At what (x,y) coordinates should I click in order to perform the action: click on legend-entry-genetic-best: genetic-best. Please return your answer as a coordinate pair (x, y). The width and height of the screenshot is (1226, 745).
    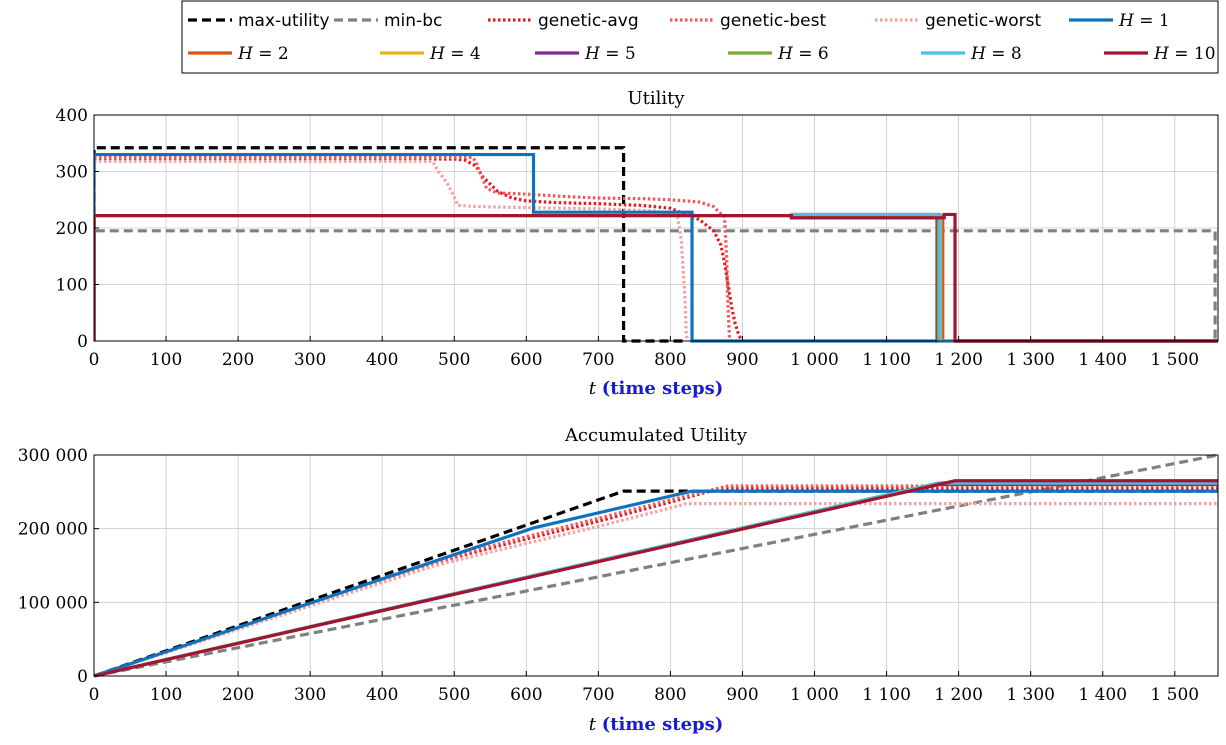
    Looking at the image, I should click on (748, 21).